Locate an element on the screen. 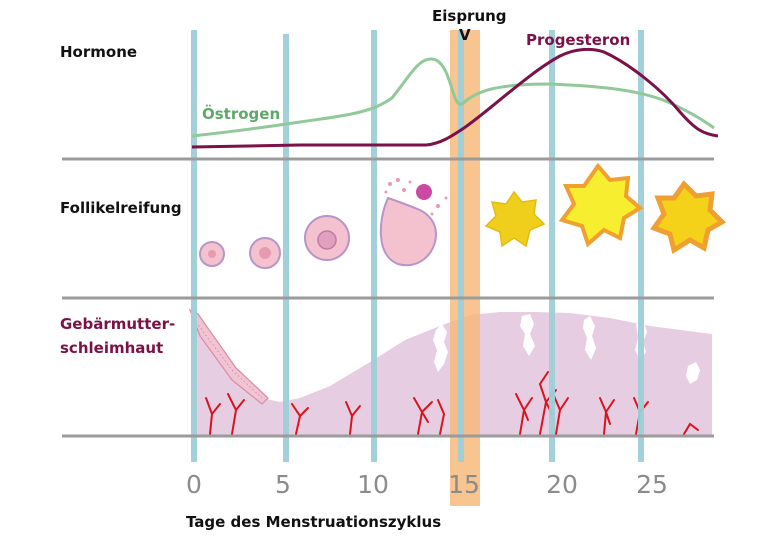 This screenshot has width=765, height=553. progesterone-curve is located at coordinates (455, 98).